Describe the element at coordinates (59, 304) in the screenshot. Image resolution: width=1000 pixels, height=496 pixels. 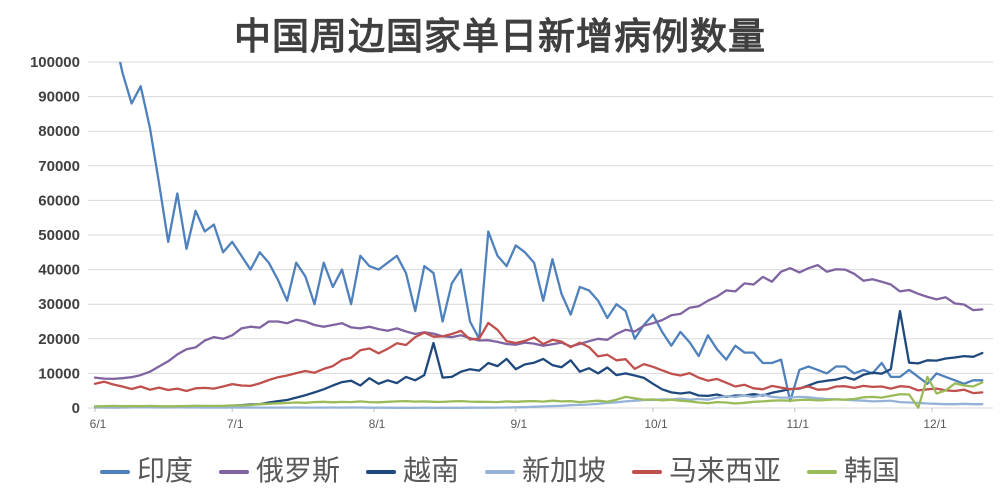
I see `y-tick-label-30000: 30000` at that location.